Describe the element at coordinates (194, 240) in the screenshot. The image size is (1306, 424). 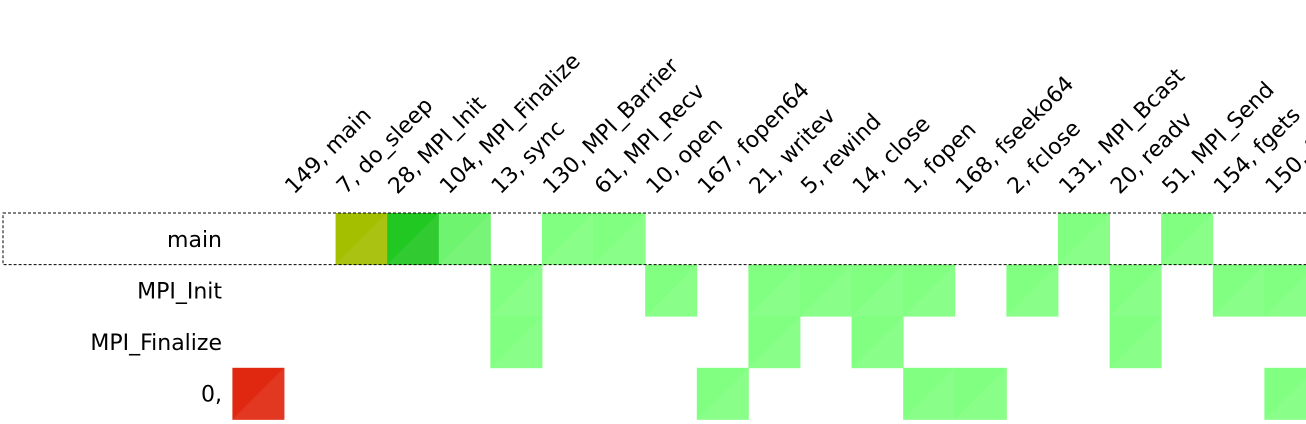
I see `row-label-main: main` at that location.